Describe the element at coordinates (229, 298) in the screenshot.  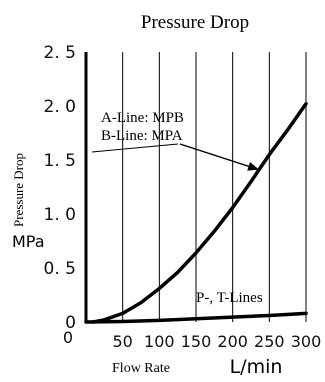
I see `series-label-p-t-lines: P-, T-Lines` at that location.